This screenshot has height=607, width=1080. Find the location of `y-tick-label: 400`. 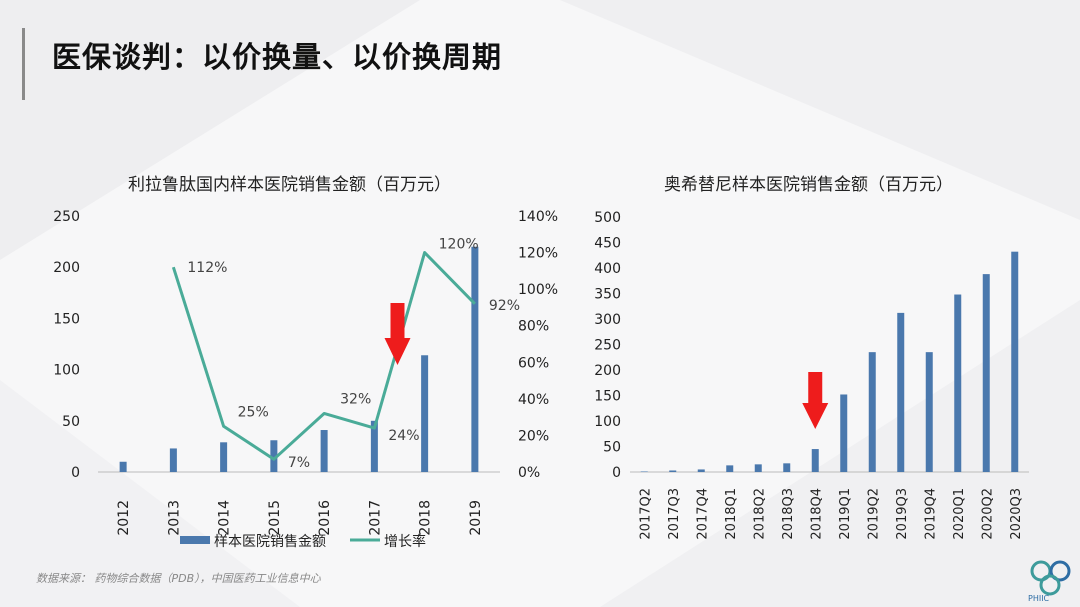

y-tick-label: 400 is located at coordinates (607, 269).